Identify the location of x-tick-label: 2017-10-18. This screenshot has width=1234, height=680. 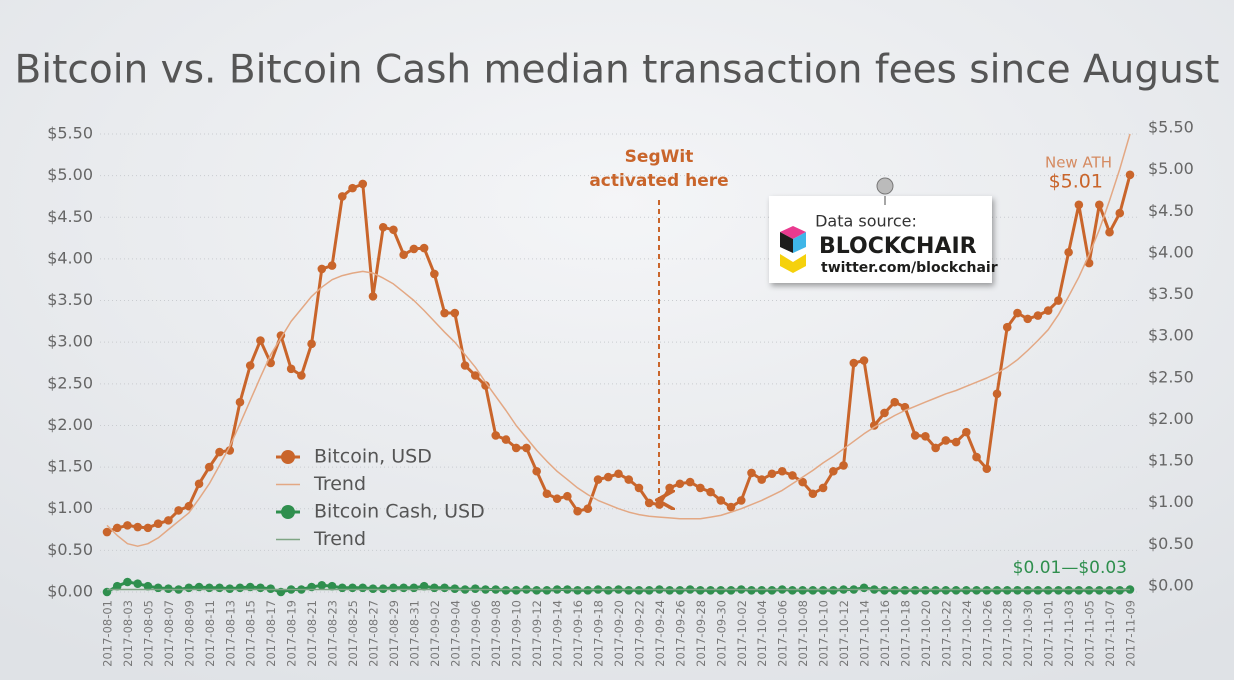
(905, 633).